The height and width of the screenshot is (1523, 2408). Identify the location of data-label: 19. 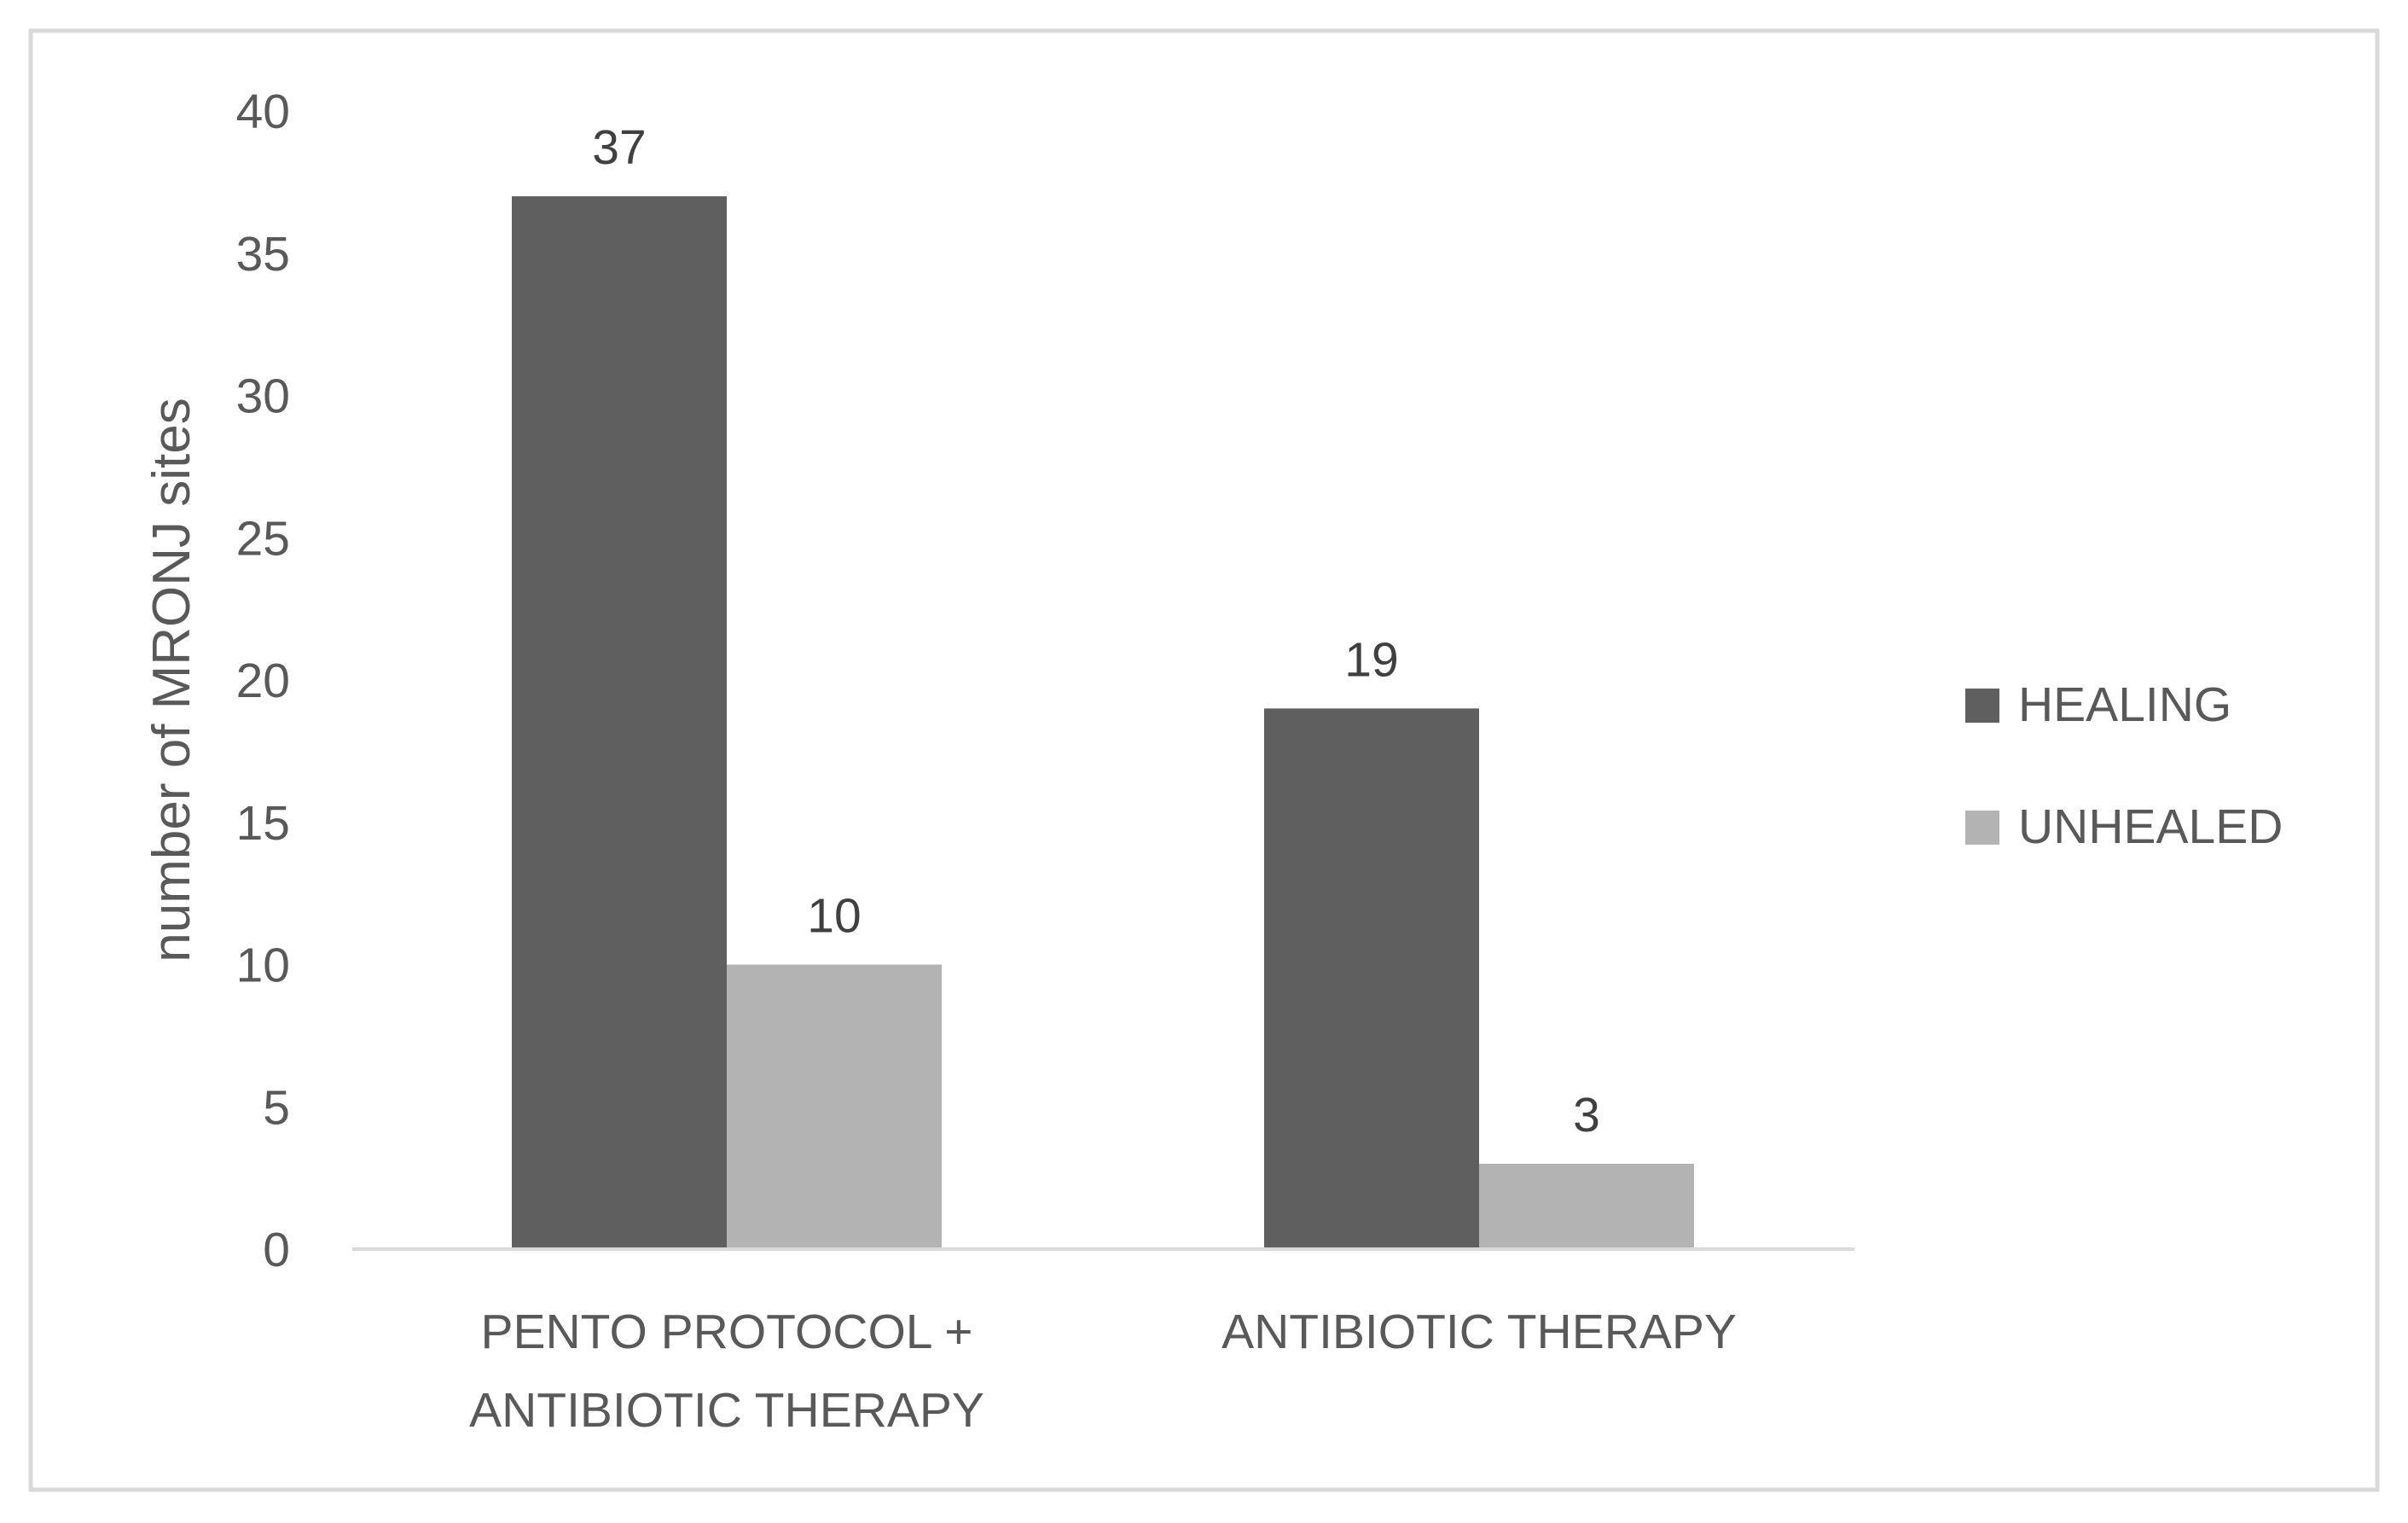
(1371, 659).